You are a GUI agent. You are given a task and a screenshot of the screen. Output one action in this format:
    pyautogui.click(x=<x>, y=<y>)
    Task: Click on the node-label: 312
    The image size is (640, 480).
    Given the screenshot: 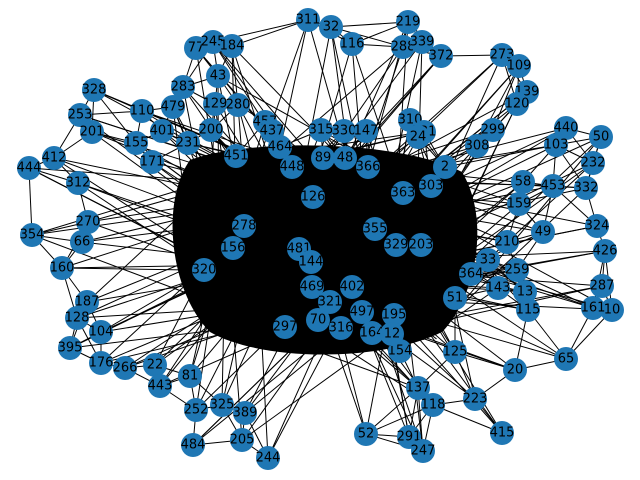 What is the action you would take?
    pyautogui.click(x=78, y=183)
    